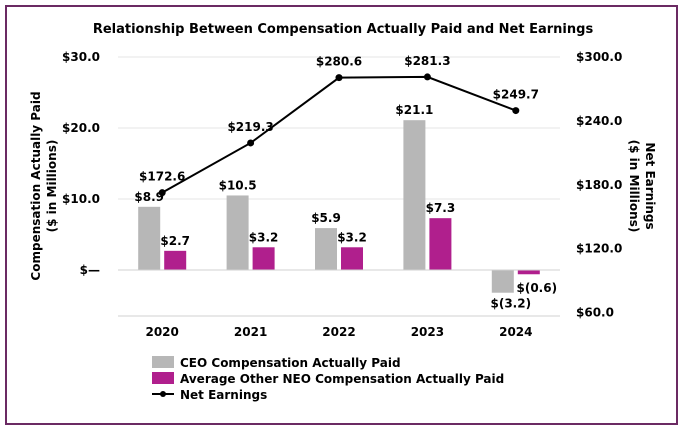  I want to click on x-axis-ticks: 2020 2021 2022 2023 2024, so click(338, 332).